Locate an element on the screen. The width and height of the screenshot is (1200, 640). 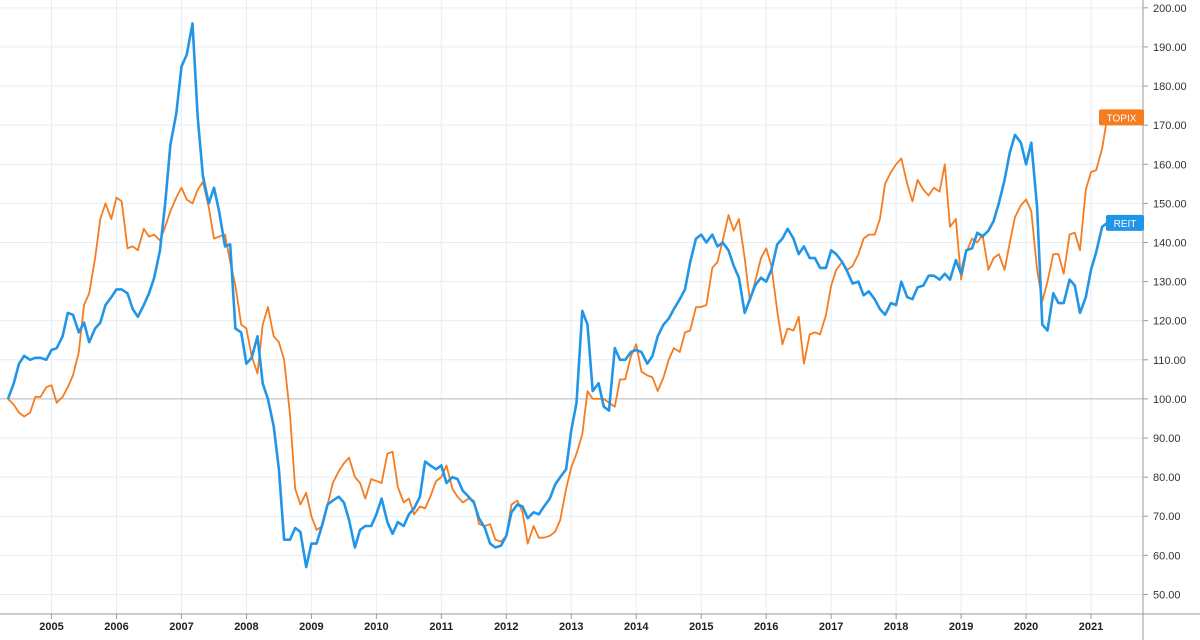
x-tick-label: 2009 is located at coordinates (311, 627).